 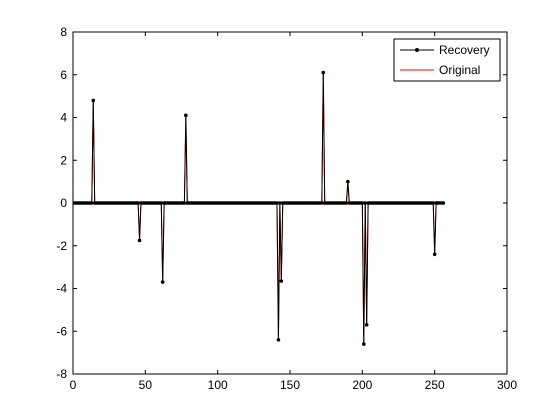 What do you see at coordinates (61, 289) in the screenshot?
I see `y-tick-label: -4` at bounding box center [61, 289].